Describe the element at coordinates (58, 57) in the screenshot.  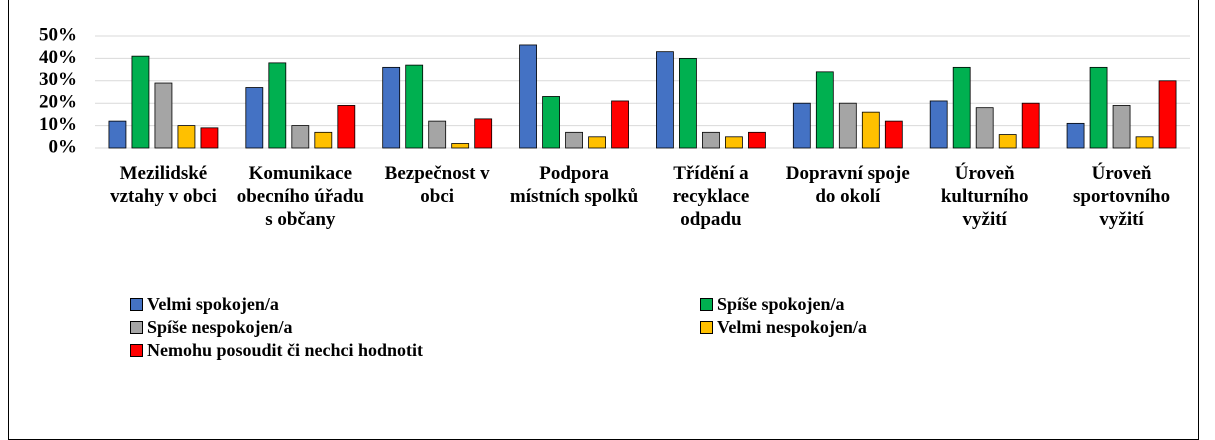
I see `y-tick-label: 40%` at that location.